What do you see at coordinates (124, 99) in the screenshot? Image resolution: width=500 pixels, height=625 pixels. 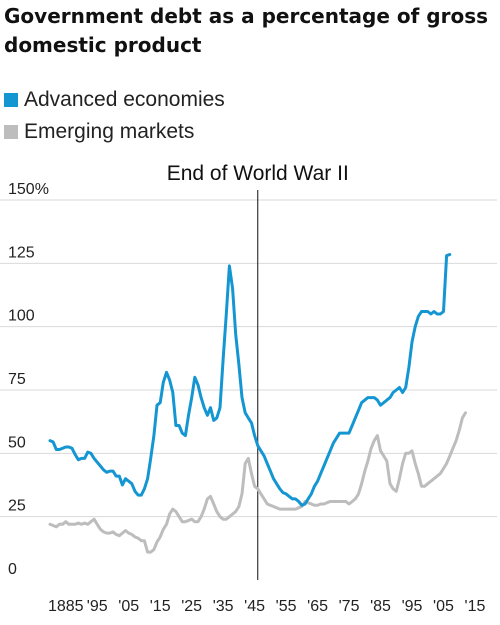 I see `legend-label-advanced: Advanced economies` at bounding box center [124, 99].